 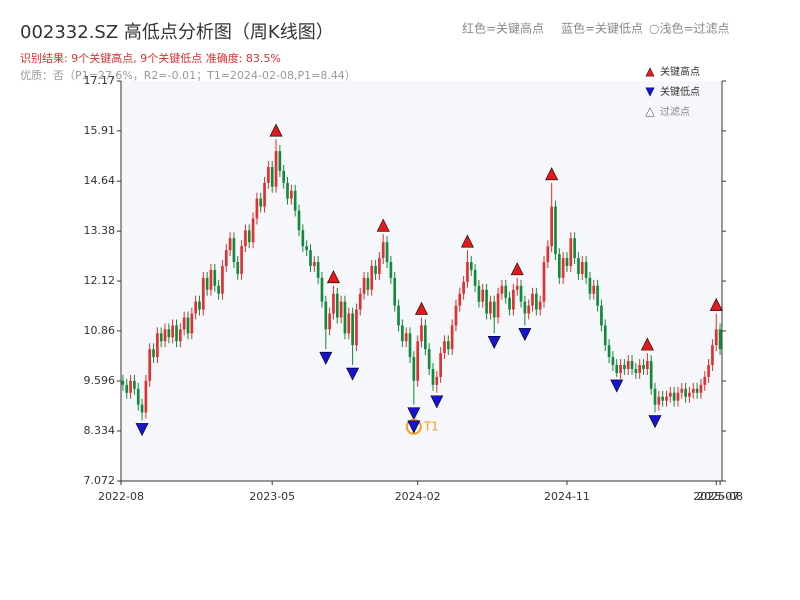 What do you see at coordinates (100, 280) in the screenshot?
I see `y-tick-label: 12.12` at bounding box center [100, 280].